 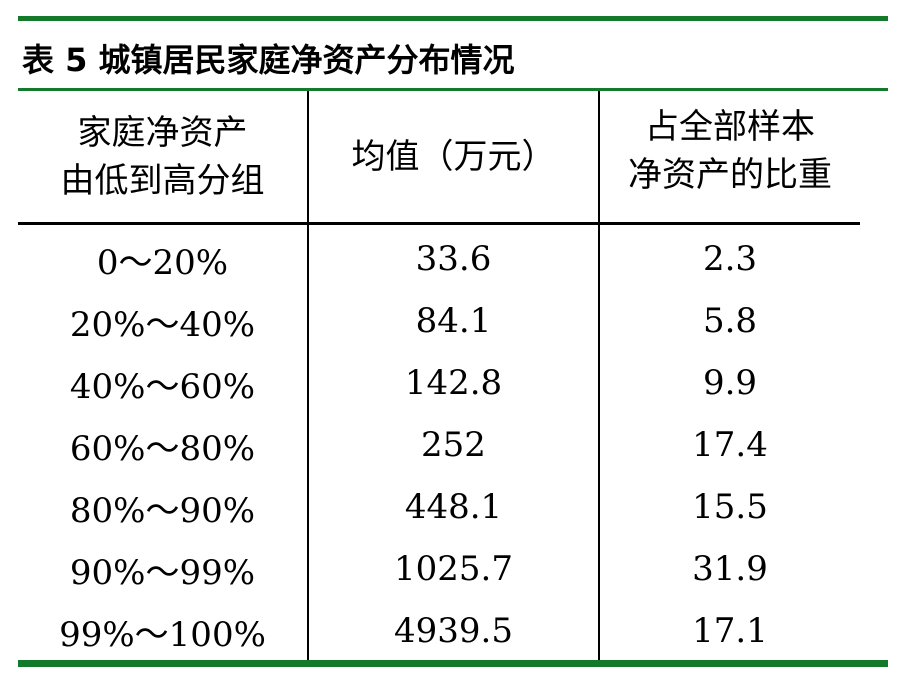 I want to click on table-row: 0～20% 33.6 2.3, so click(x=439, y=259).